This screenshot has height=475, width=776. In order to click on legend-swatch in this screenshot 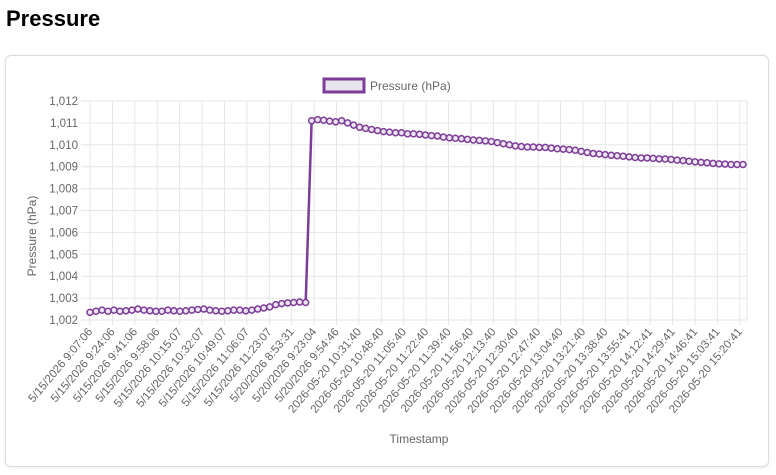, I will do `click(344, 85)`.